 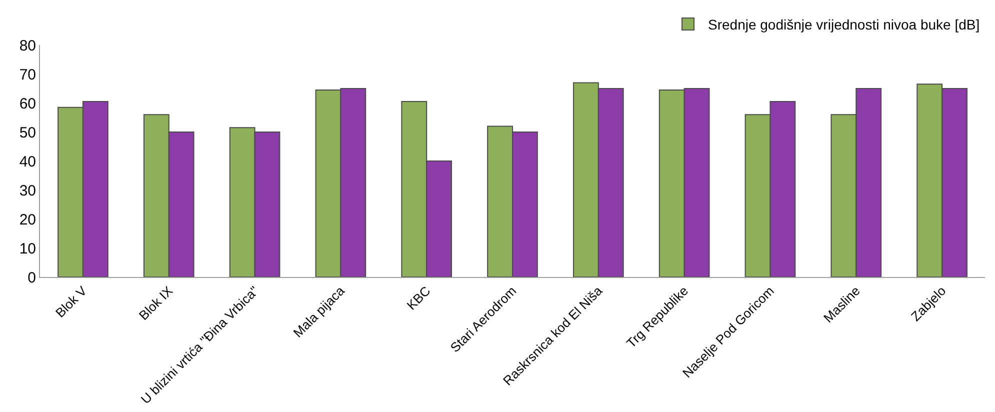 What do you see at coordinates (27, 249) in the screenshot?
I see `y-tick-label: 10` at bounding box center [27, 249].